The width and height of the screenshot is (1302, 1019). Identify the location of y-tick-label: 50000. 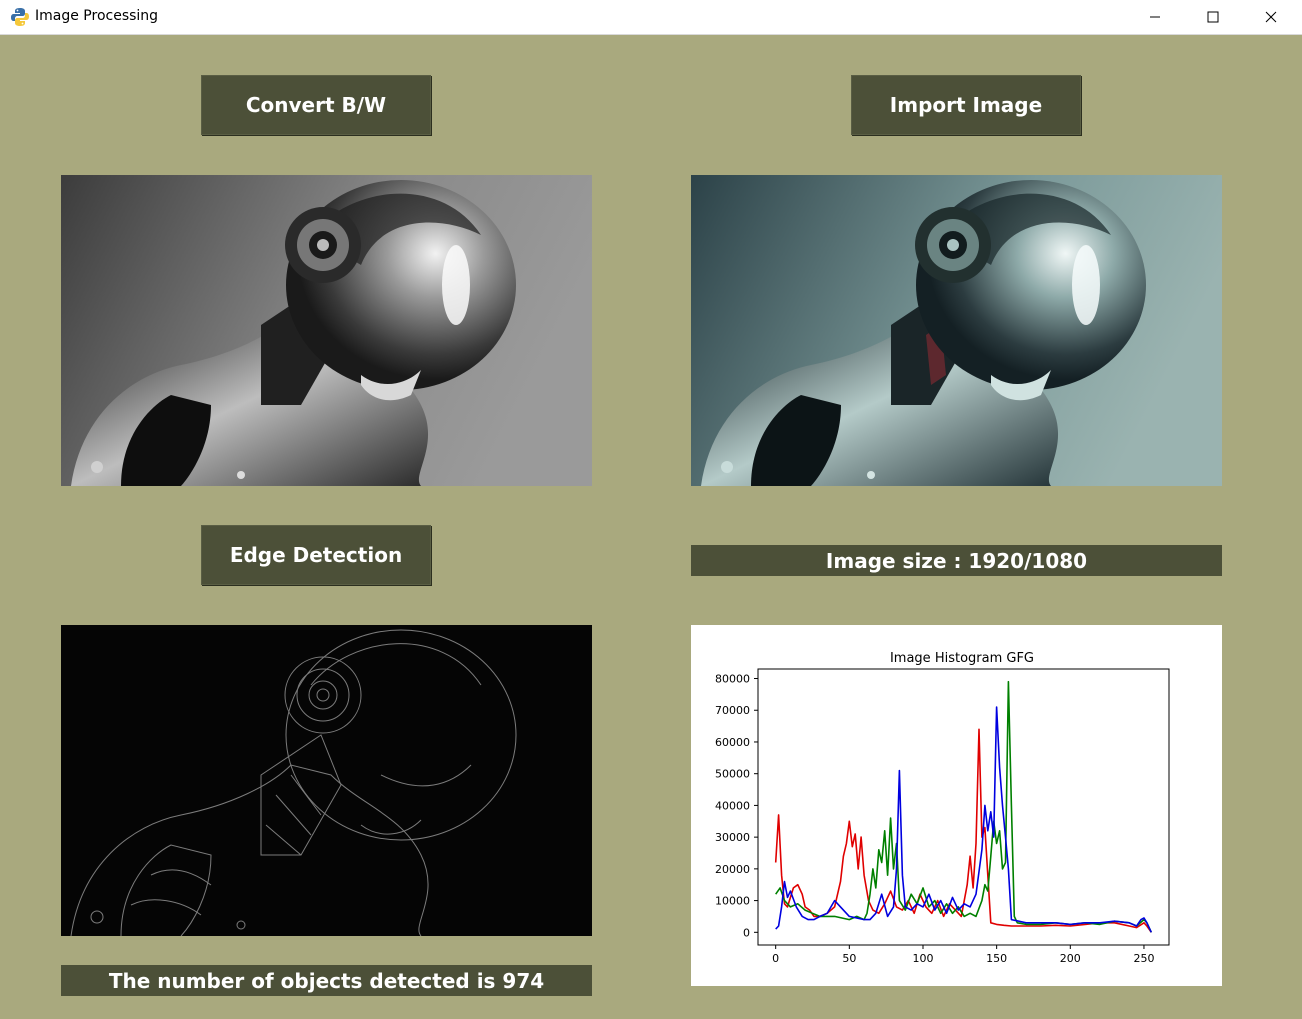
(732, 774).